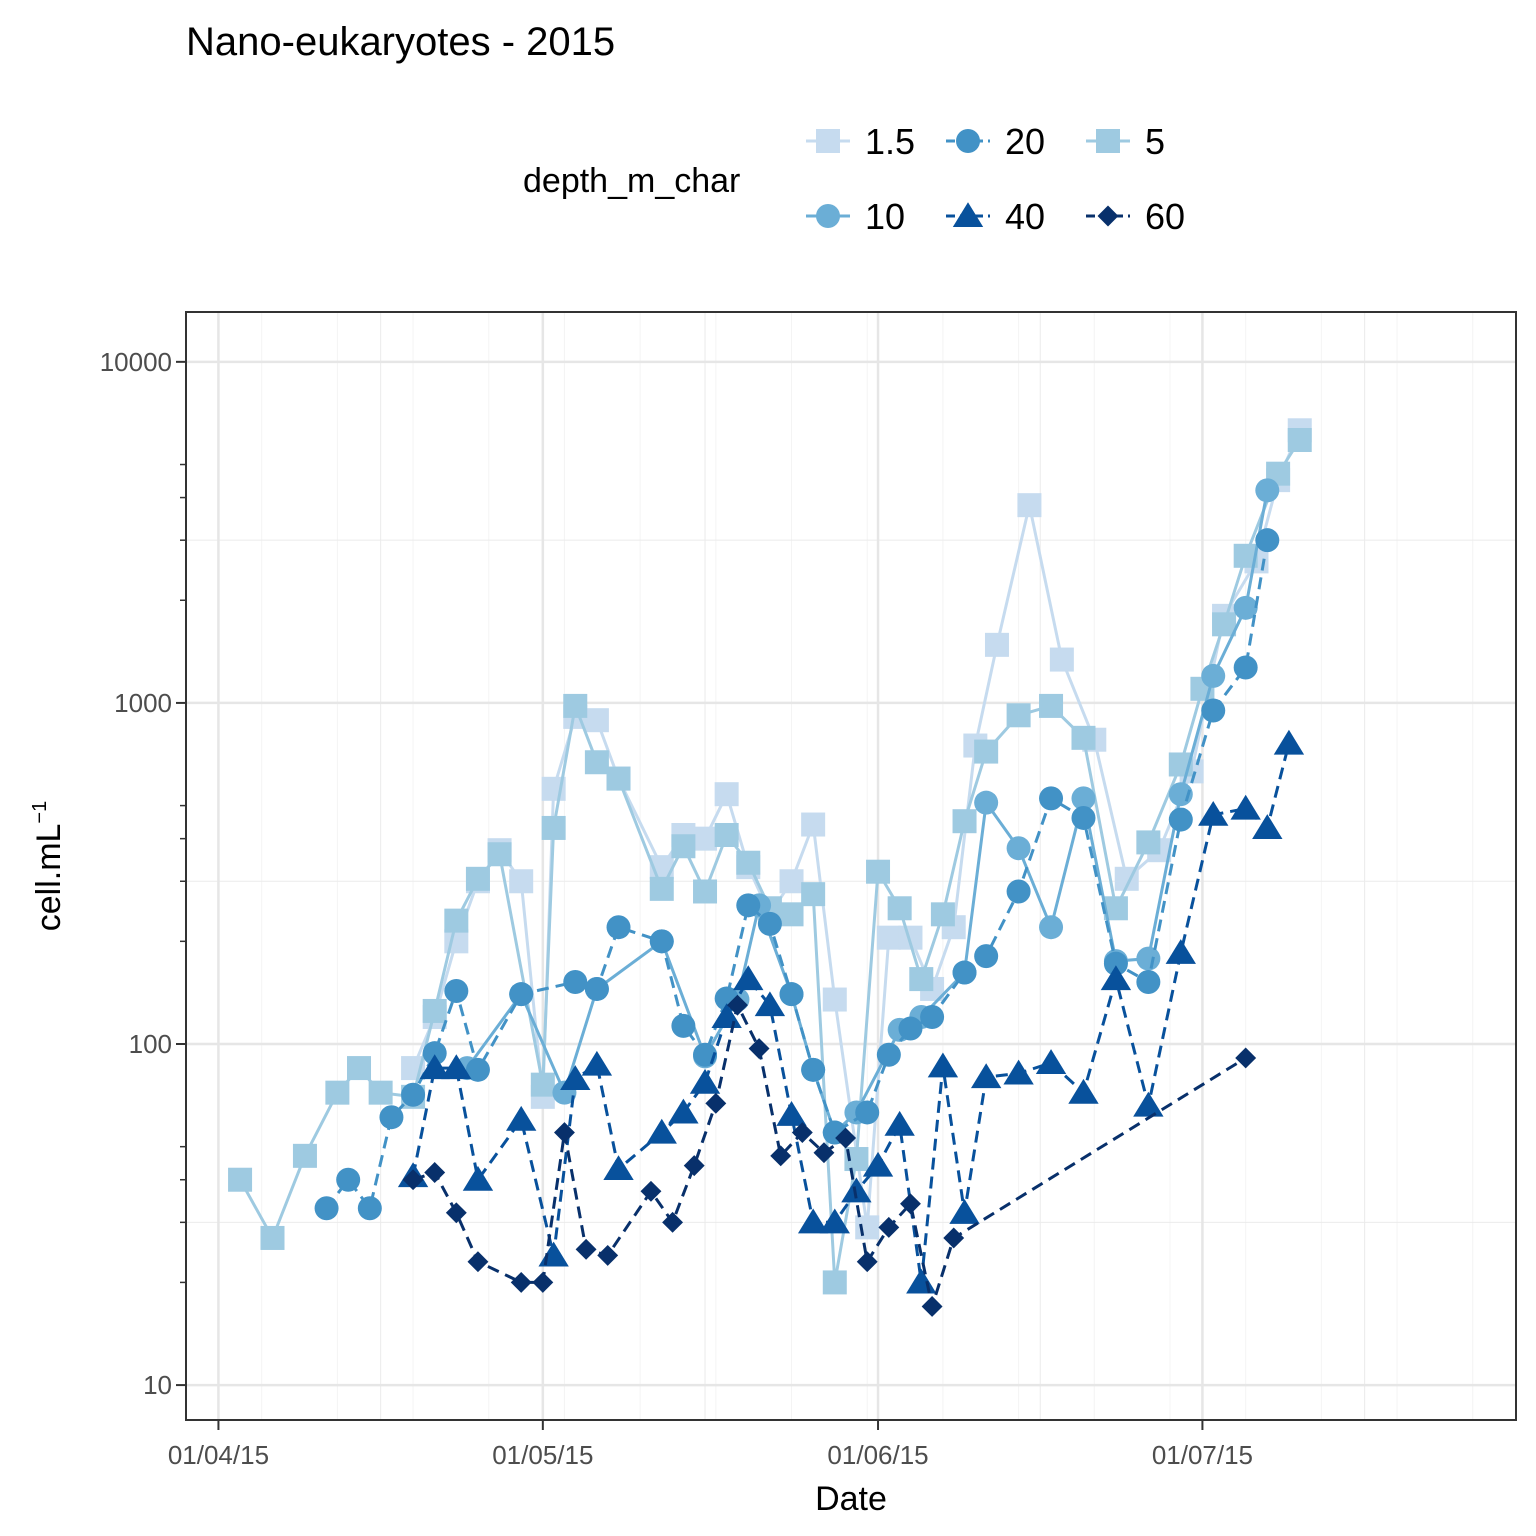 This screenshot has height=1536, width=1536. Describe the element at coordinates (1155, 141) in the screenshot. I see `legend-label: 5` at that location.